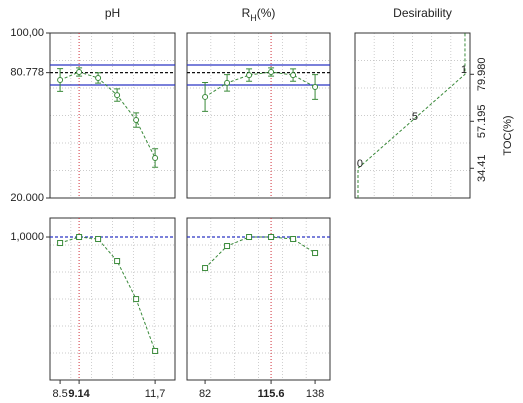 This screenshot has width=523, height=403. I want to click on panel-title: Desirability, so click(422, 13).